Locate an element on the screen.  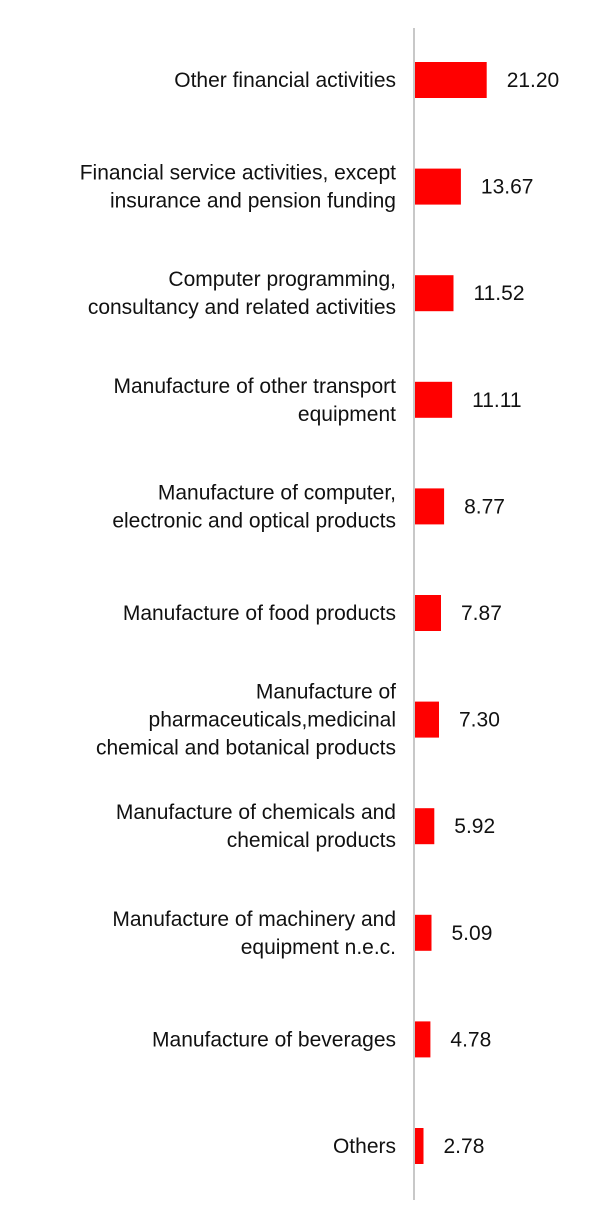
bars-layer is located at coordinates (450, 613).